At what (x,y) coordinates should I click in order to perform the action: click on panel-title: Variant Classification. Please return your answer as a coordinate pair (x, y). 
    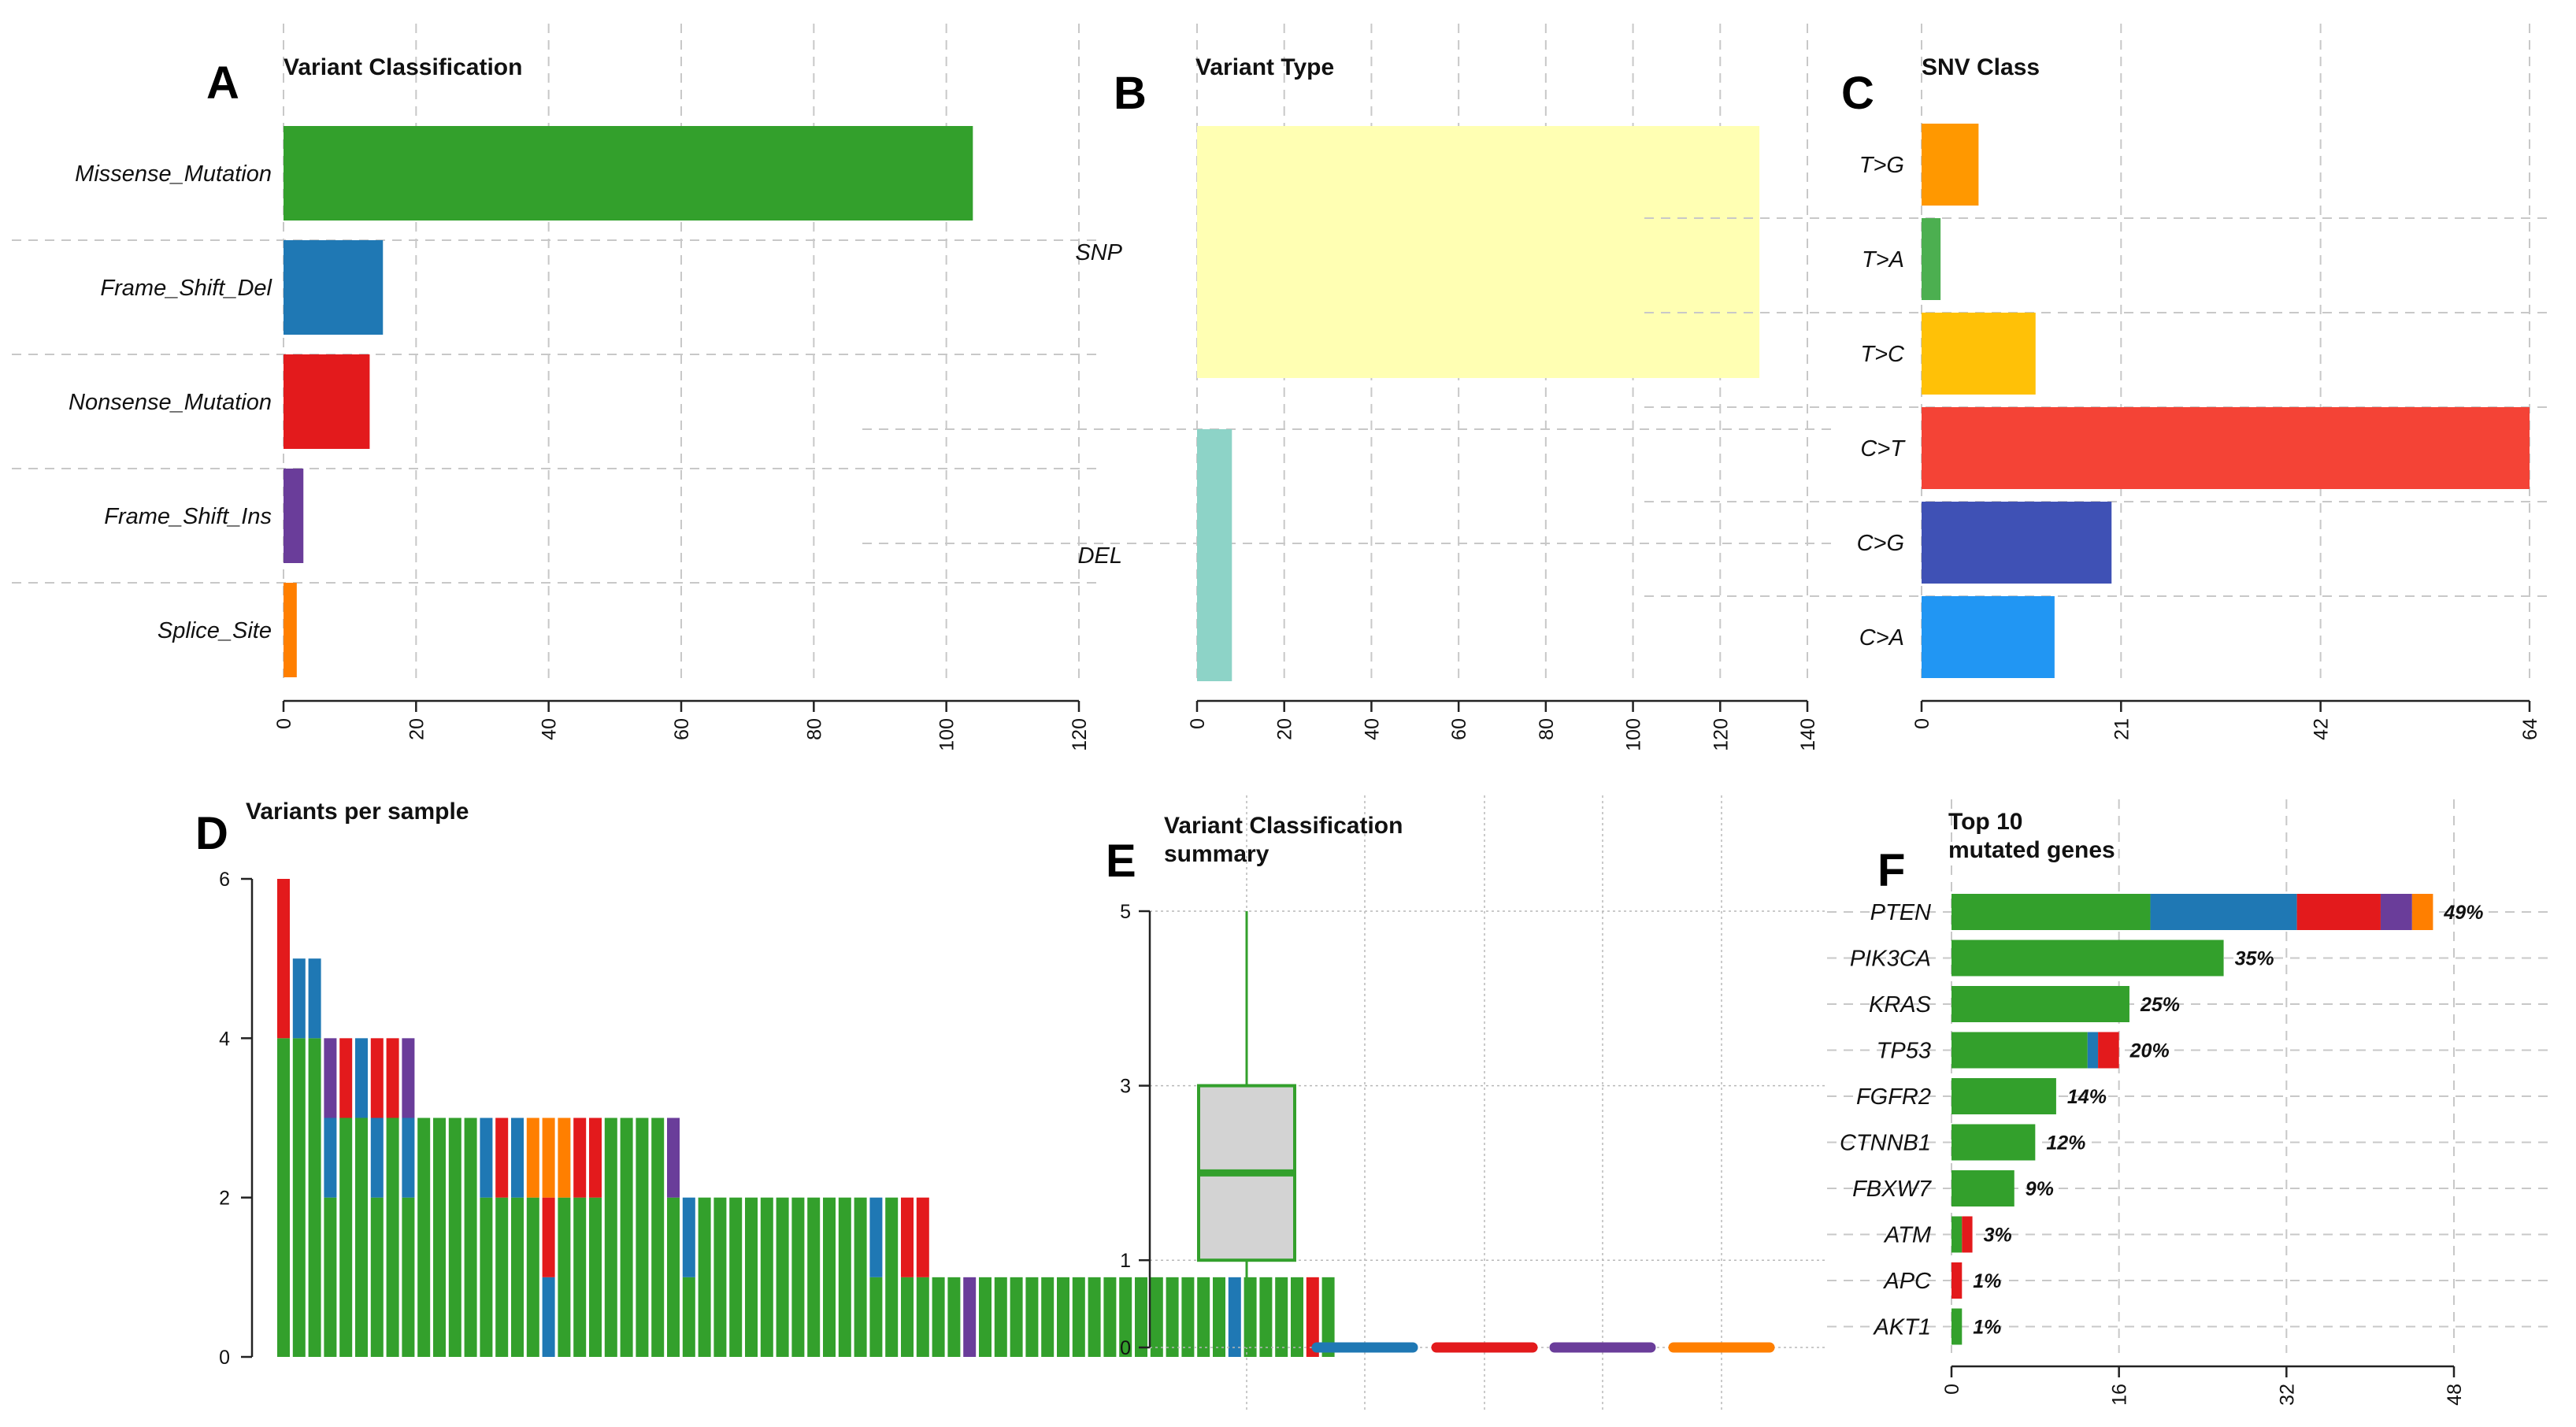
    Looking at the image, I should click on (403, 67).